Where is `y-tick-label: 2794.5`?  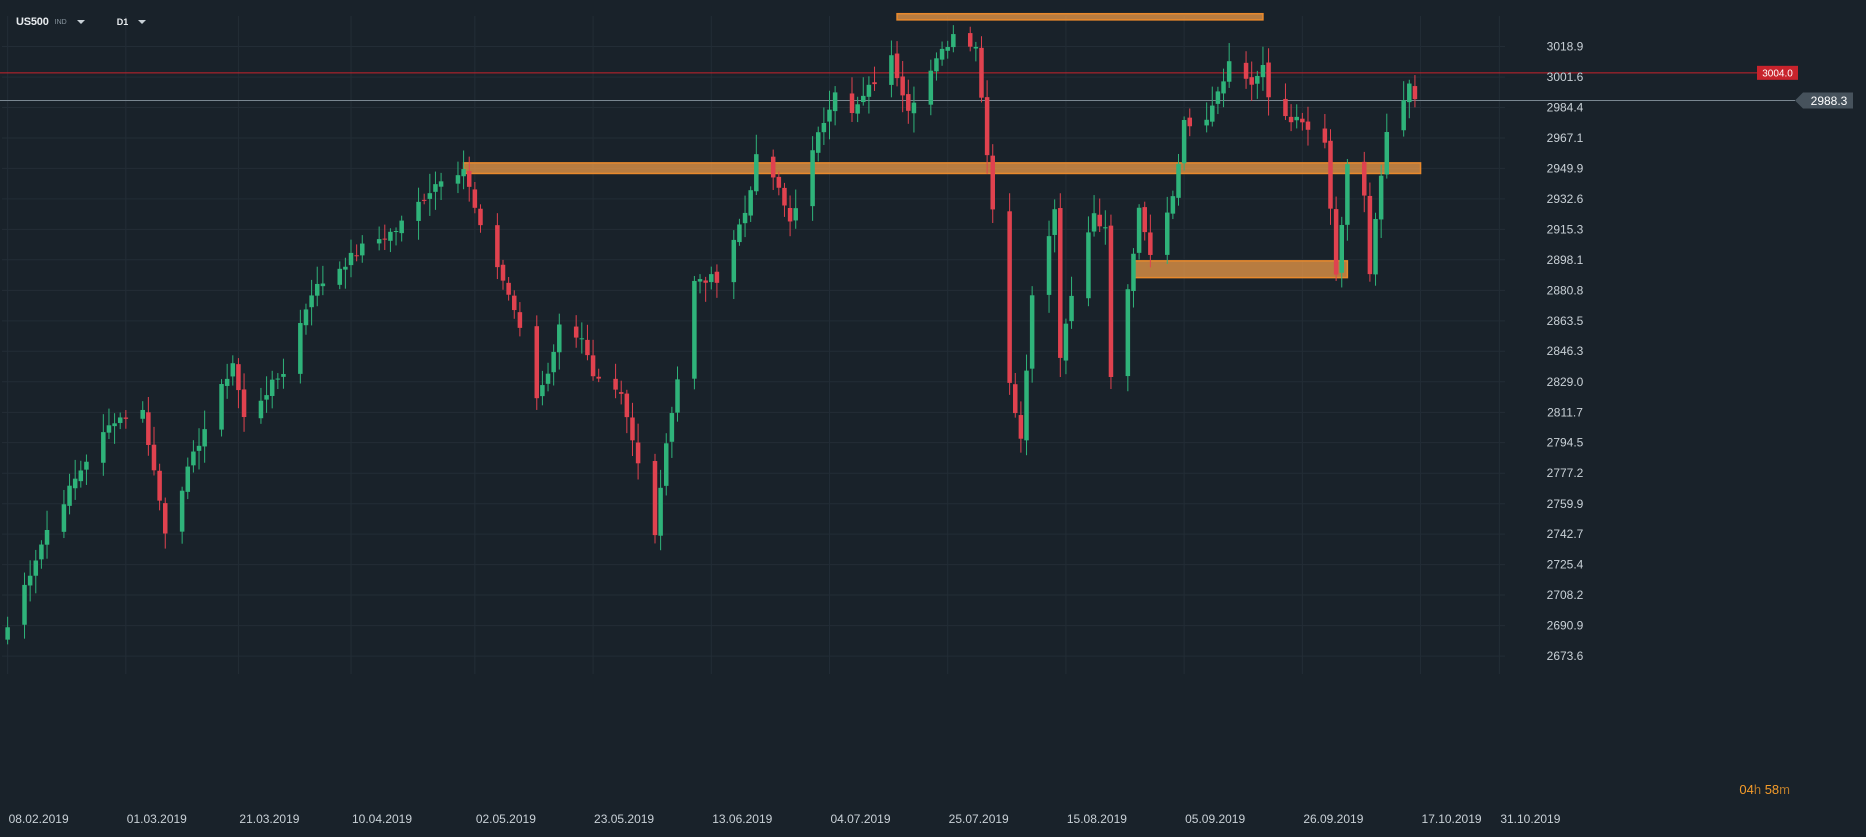 y-tick-label: 2794.5 is located at coordinates (1565, 443).